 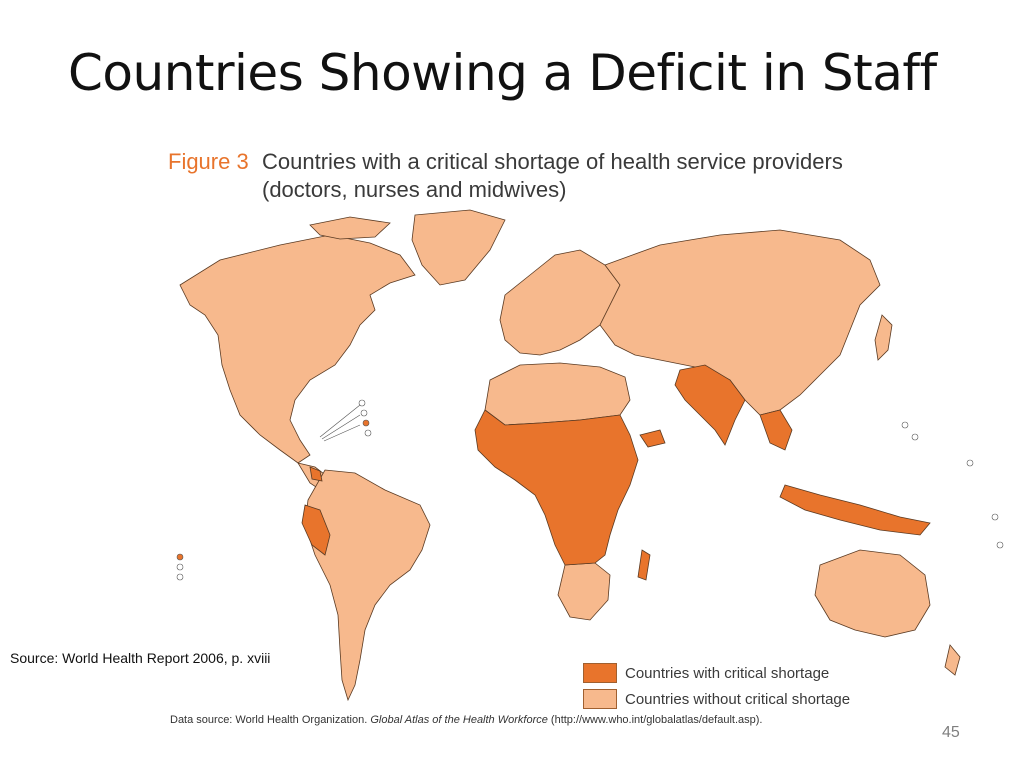 I want to click on greenland-shape, so click(x=458, y=247).